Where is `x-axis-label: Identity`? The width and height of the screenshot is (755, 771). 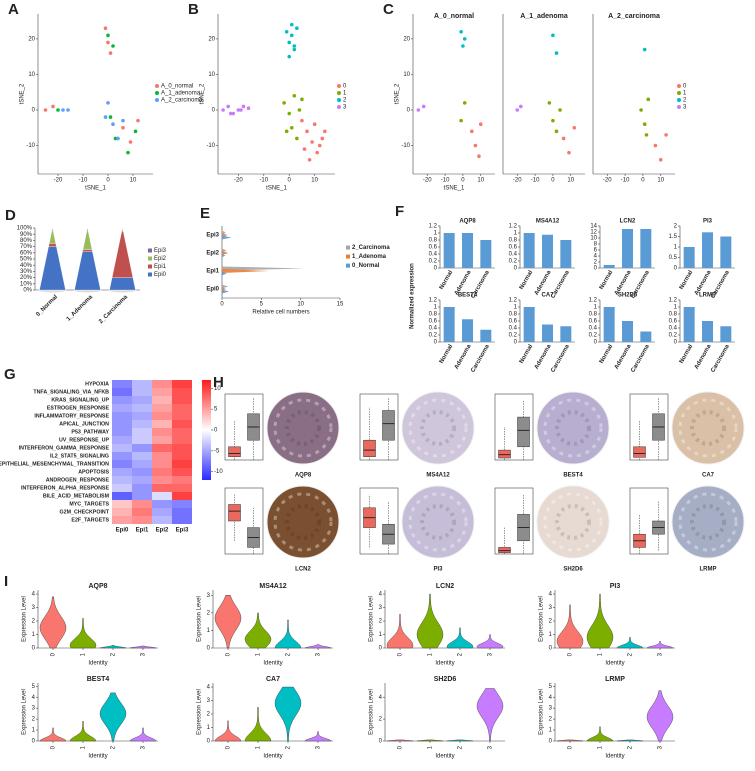
x-axis-label: Identity is located at coordinates (614, 664).